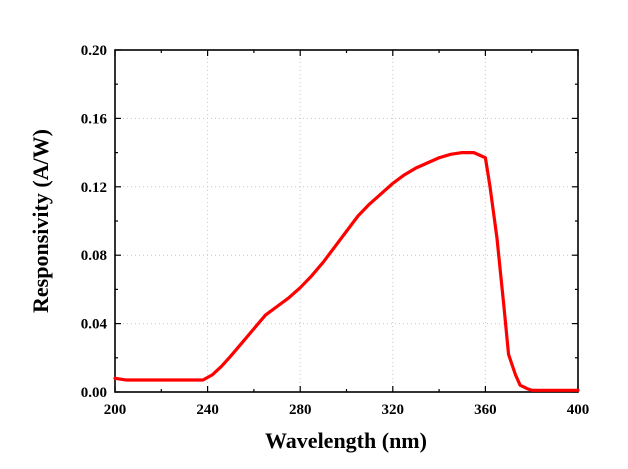 The height and width of the screenshot is (469, 628). What do you see at coordinates (207, 410) in the screenshot?
I see `x-tick-label: 240` at bounding box center [207, 410].